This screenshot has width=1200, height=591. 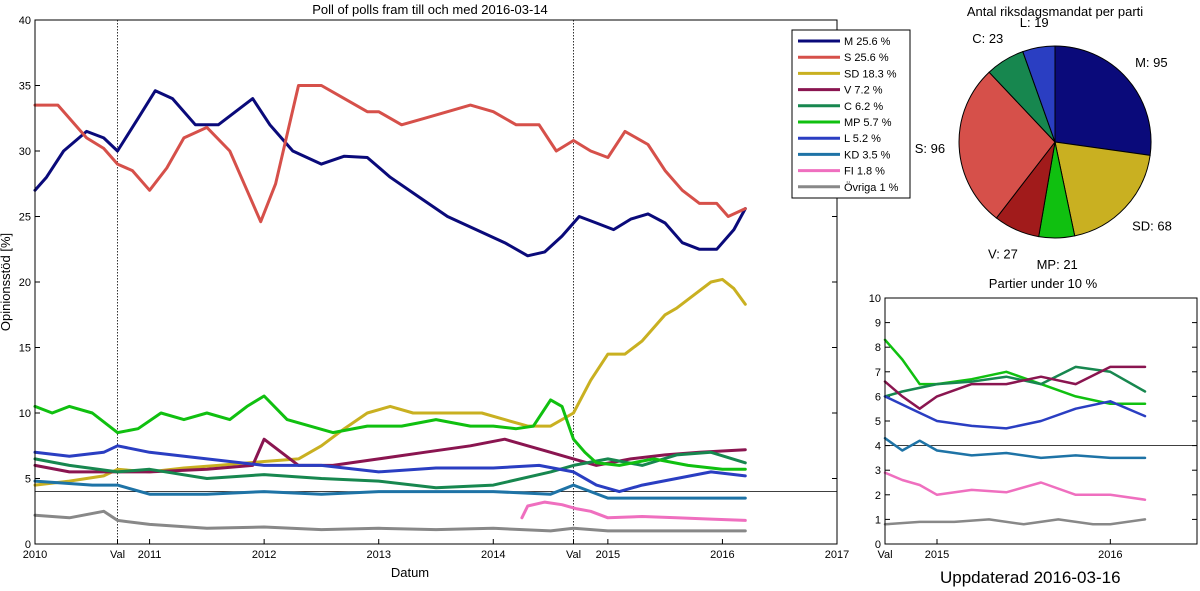 I want to click on small-y-tick-label: 1, so click(x=878, y=520).